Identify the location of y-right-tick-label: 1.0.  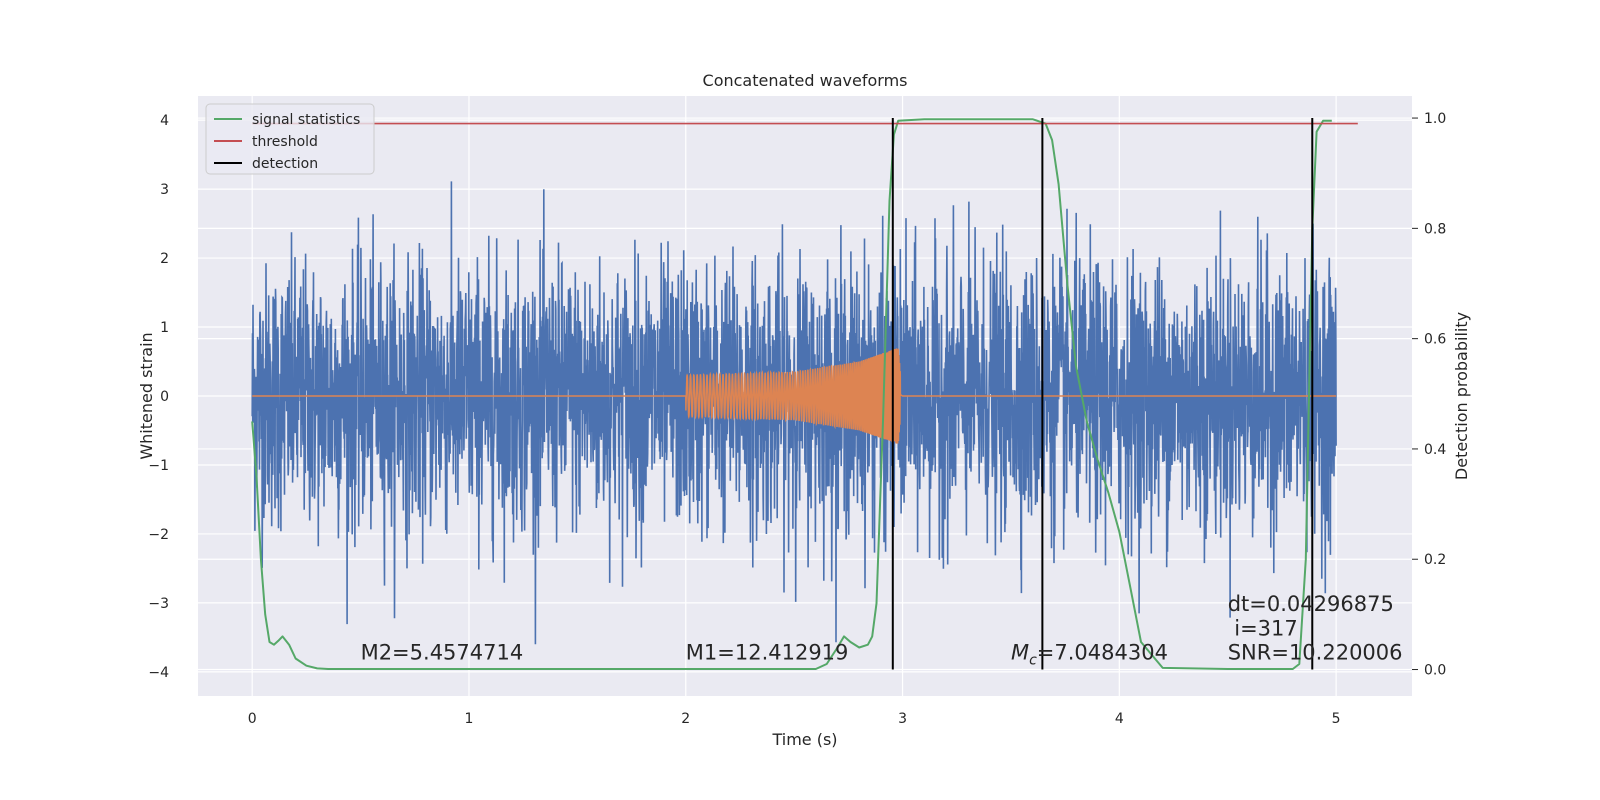
(1435, 119).